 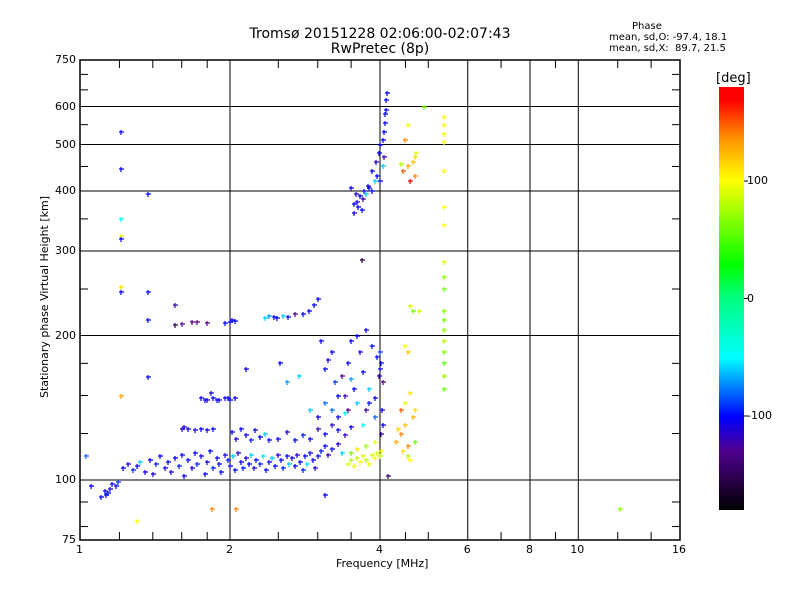 I want to click on colorbar-tick-label: -100, so click(x=759, y=415).